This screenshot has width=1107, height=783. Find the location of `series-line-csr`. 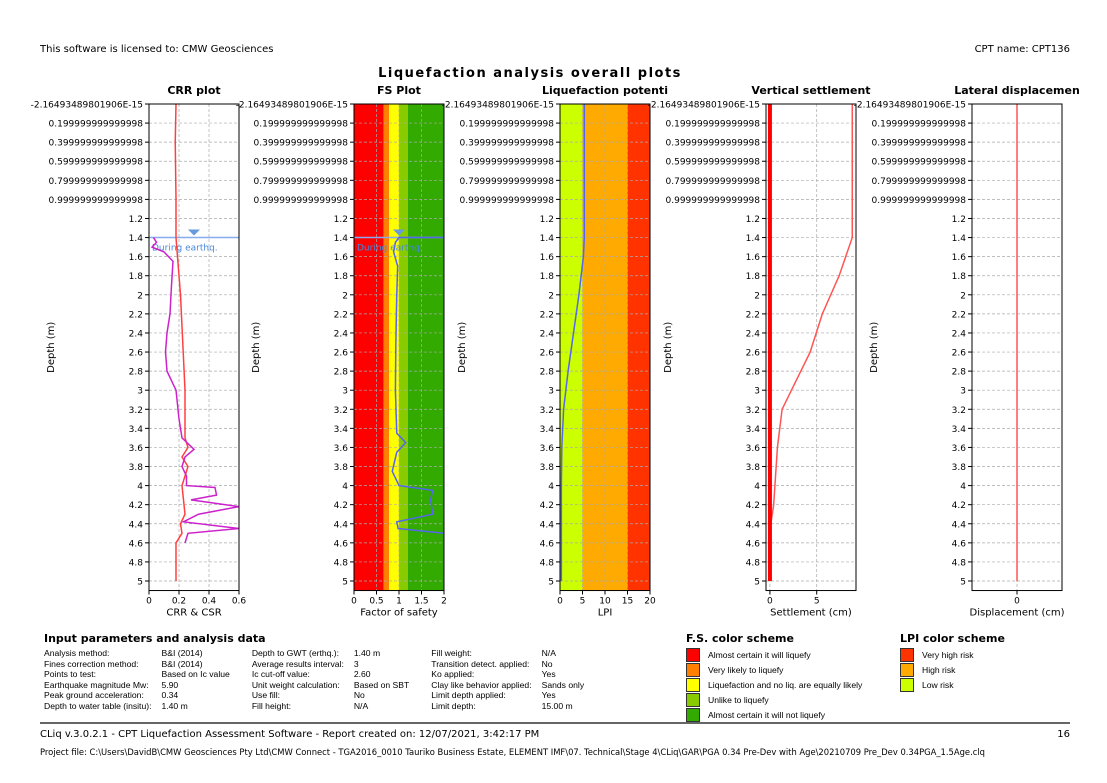

series-line-csr is located at coordinates (195, 390).